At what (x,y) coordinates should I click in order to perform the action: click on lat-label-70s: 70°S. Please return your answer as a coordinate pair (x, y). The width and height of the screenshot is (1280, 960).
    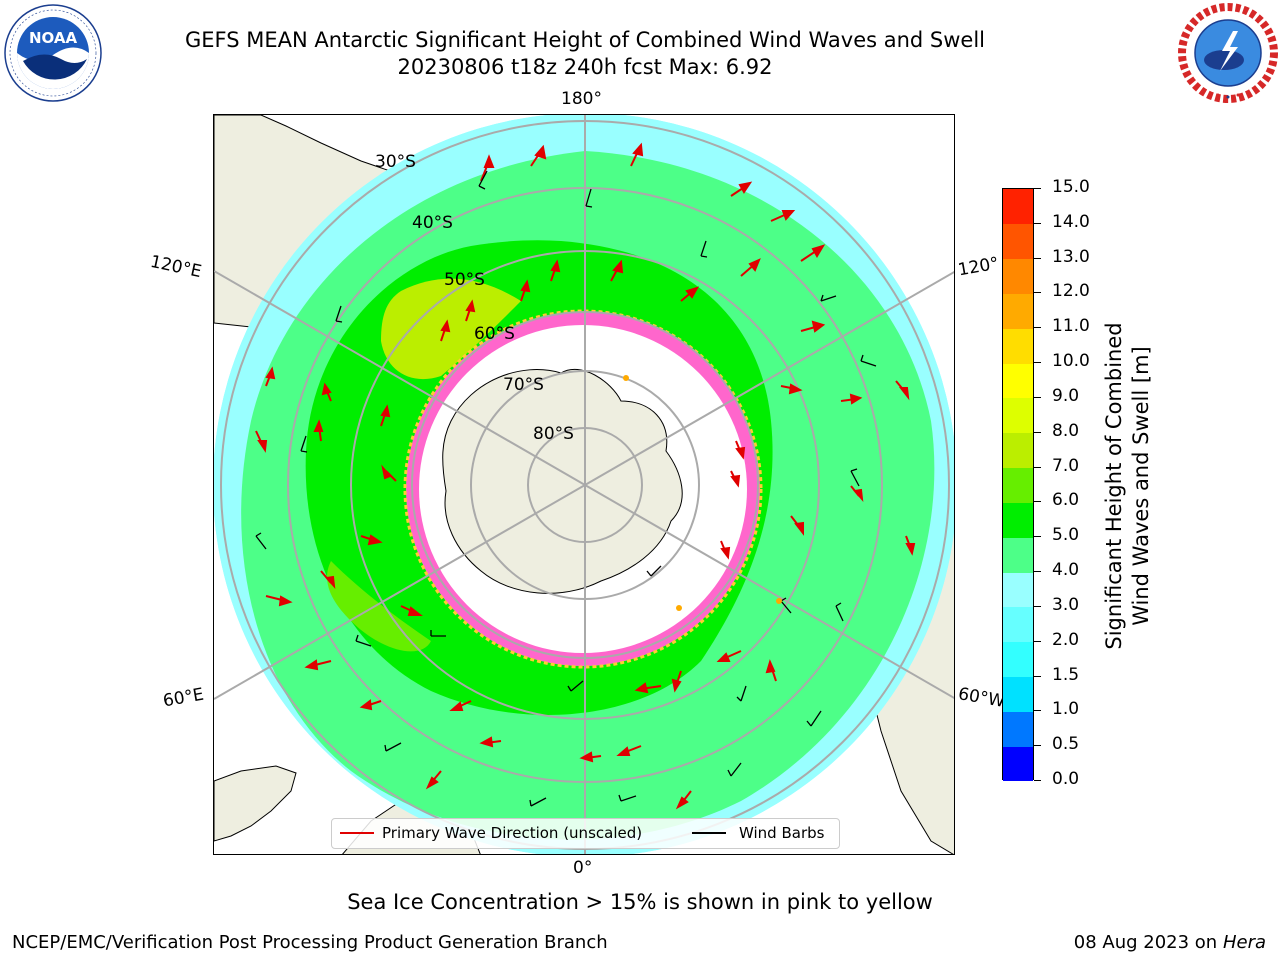
    Looking at the image, I should click on (523, 385).